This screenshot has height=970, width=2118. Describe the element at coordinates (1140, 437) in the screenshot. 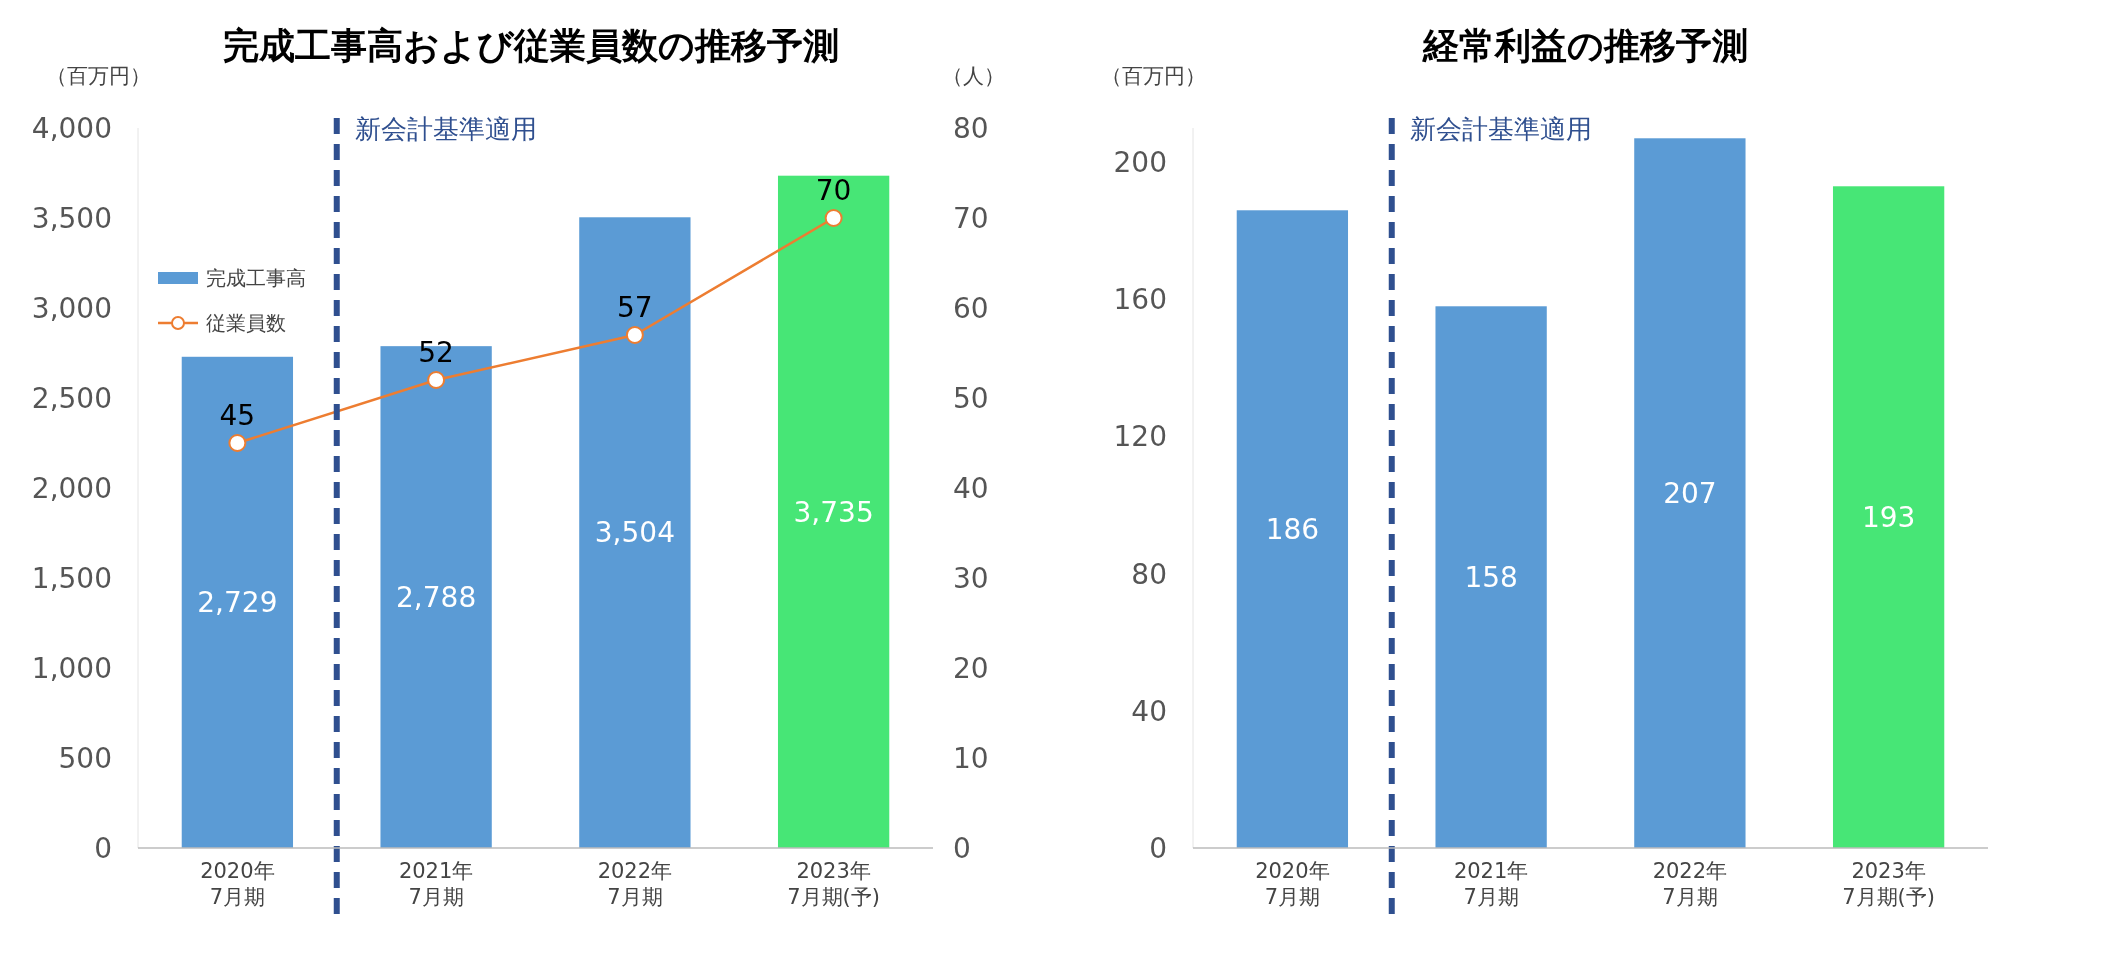

I see `y-tick-label: 120` at that location.